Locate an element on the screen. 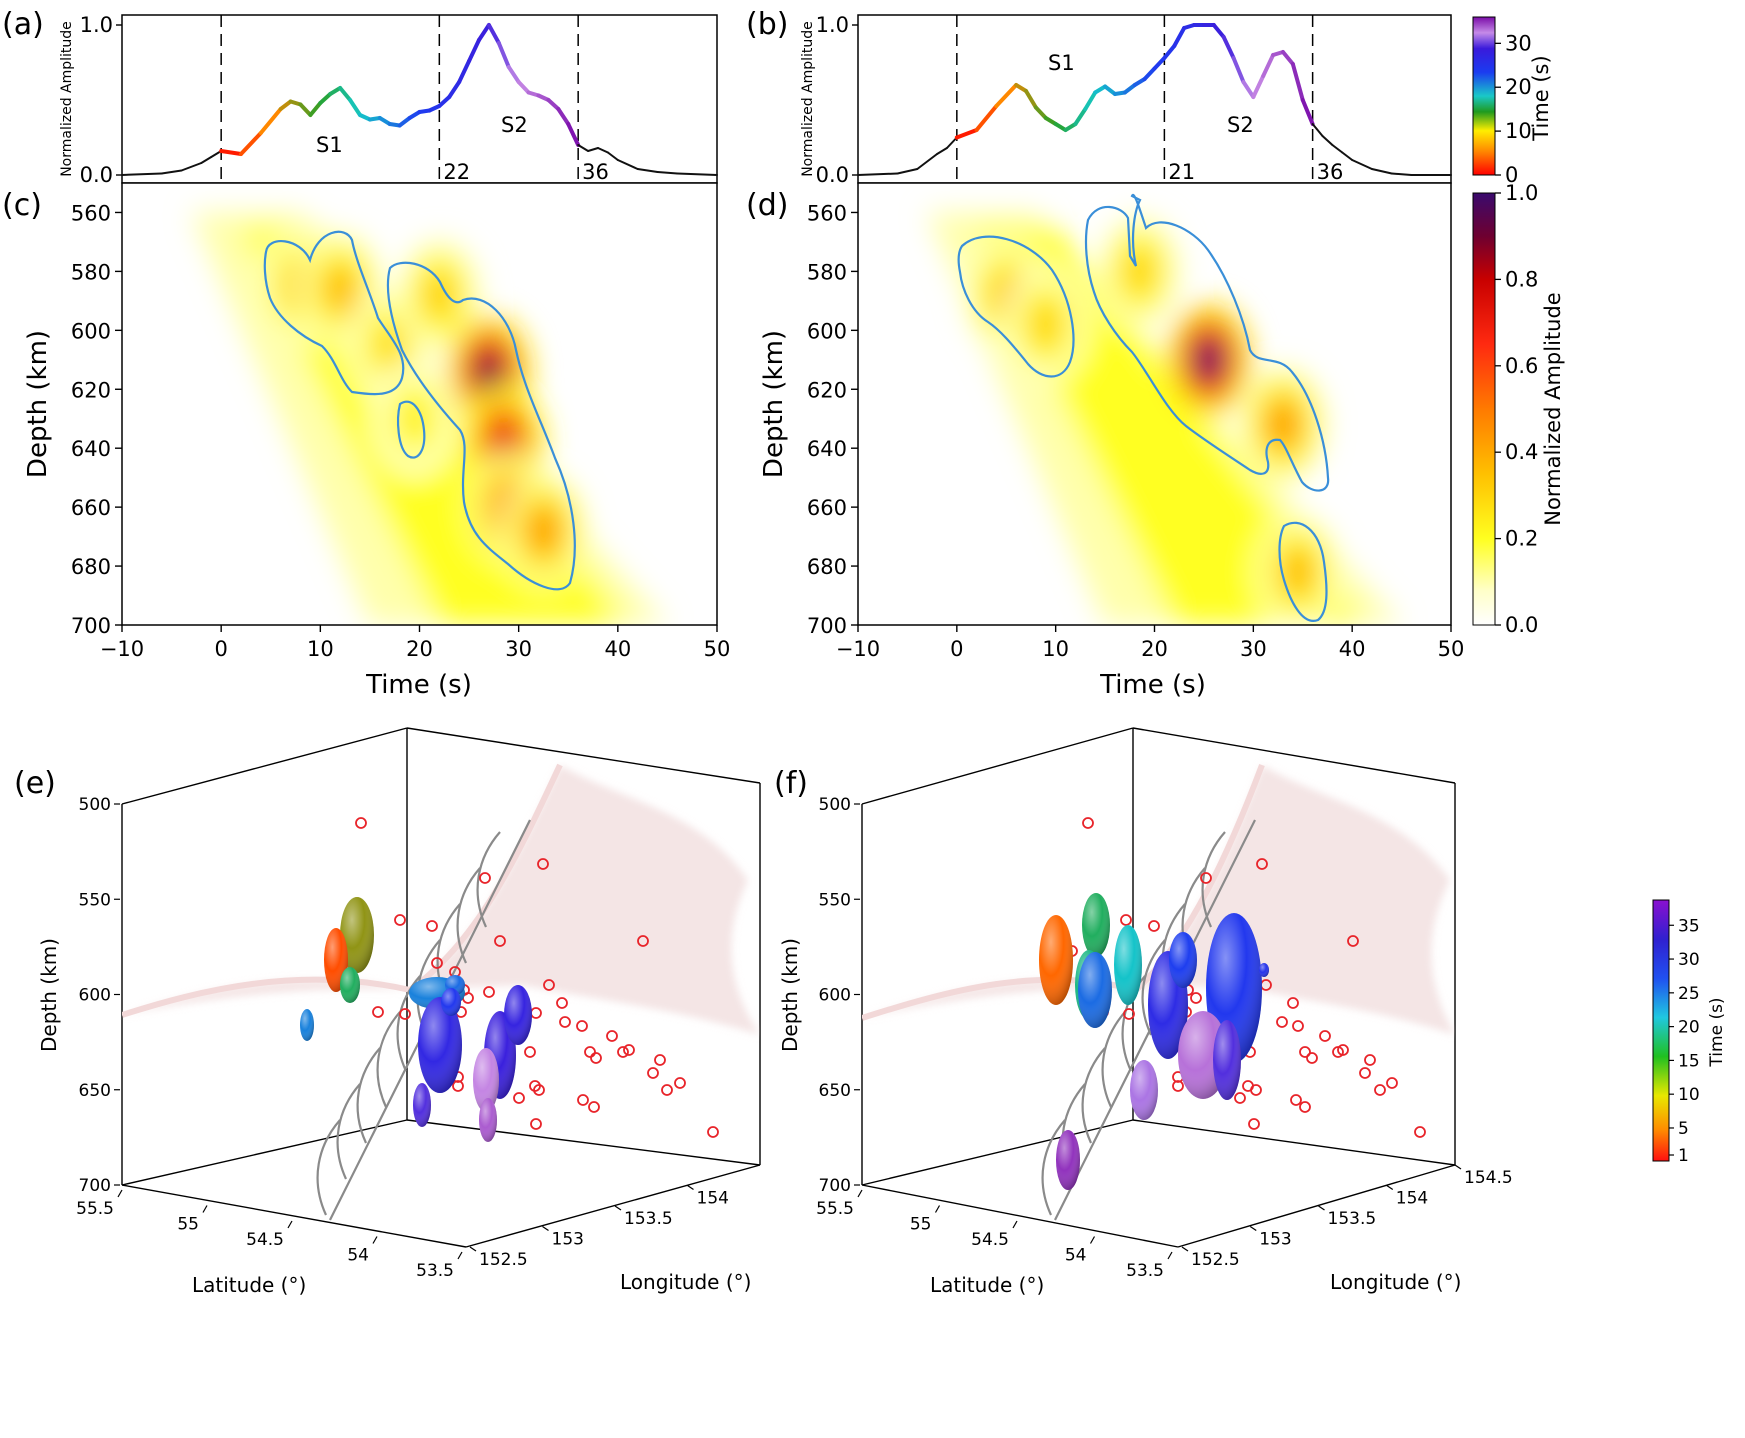  panel-b: Normalized Amplitude 0.0 1.0 21 36 S1 S2 is located at coordinates (1126, 100).